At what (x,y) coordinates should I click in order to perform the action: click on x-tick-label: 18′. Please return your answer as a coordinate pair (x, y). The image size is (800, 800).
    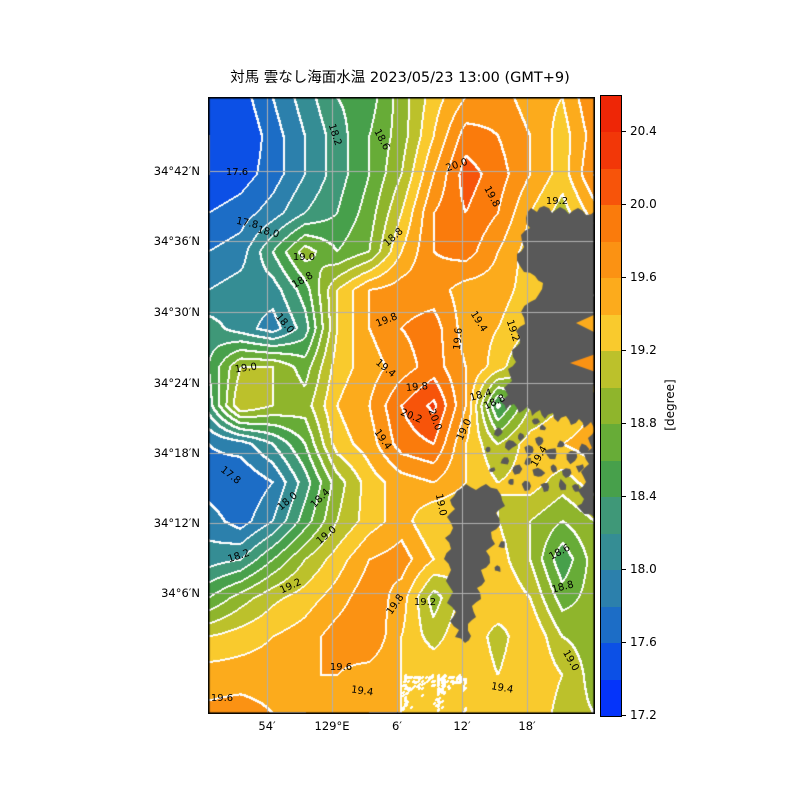
    Looking at the image, I should click on (527, 726).